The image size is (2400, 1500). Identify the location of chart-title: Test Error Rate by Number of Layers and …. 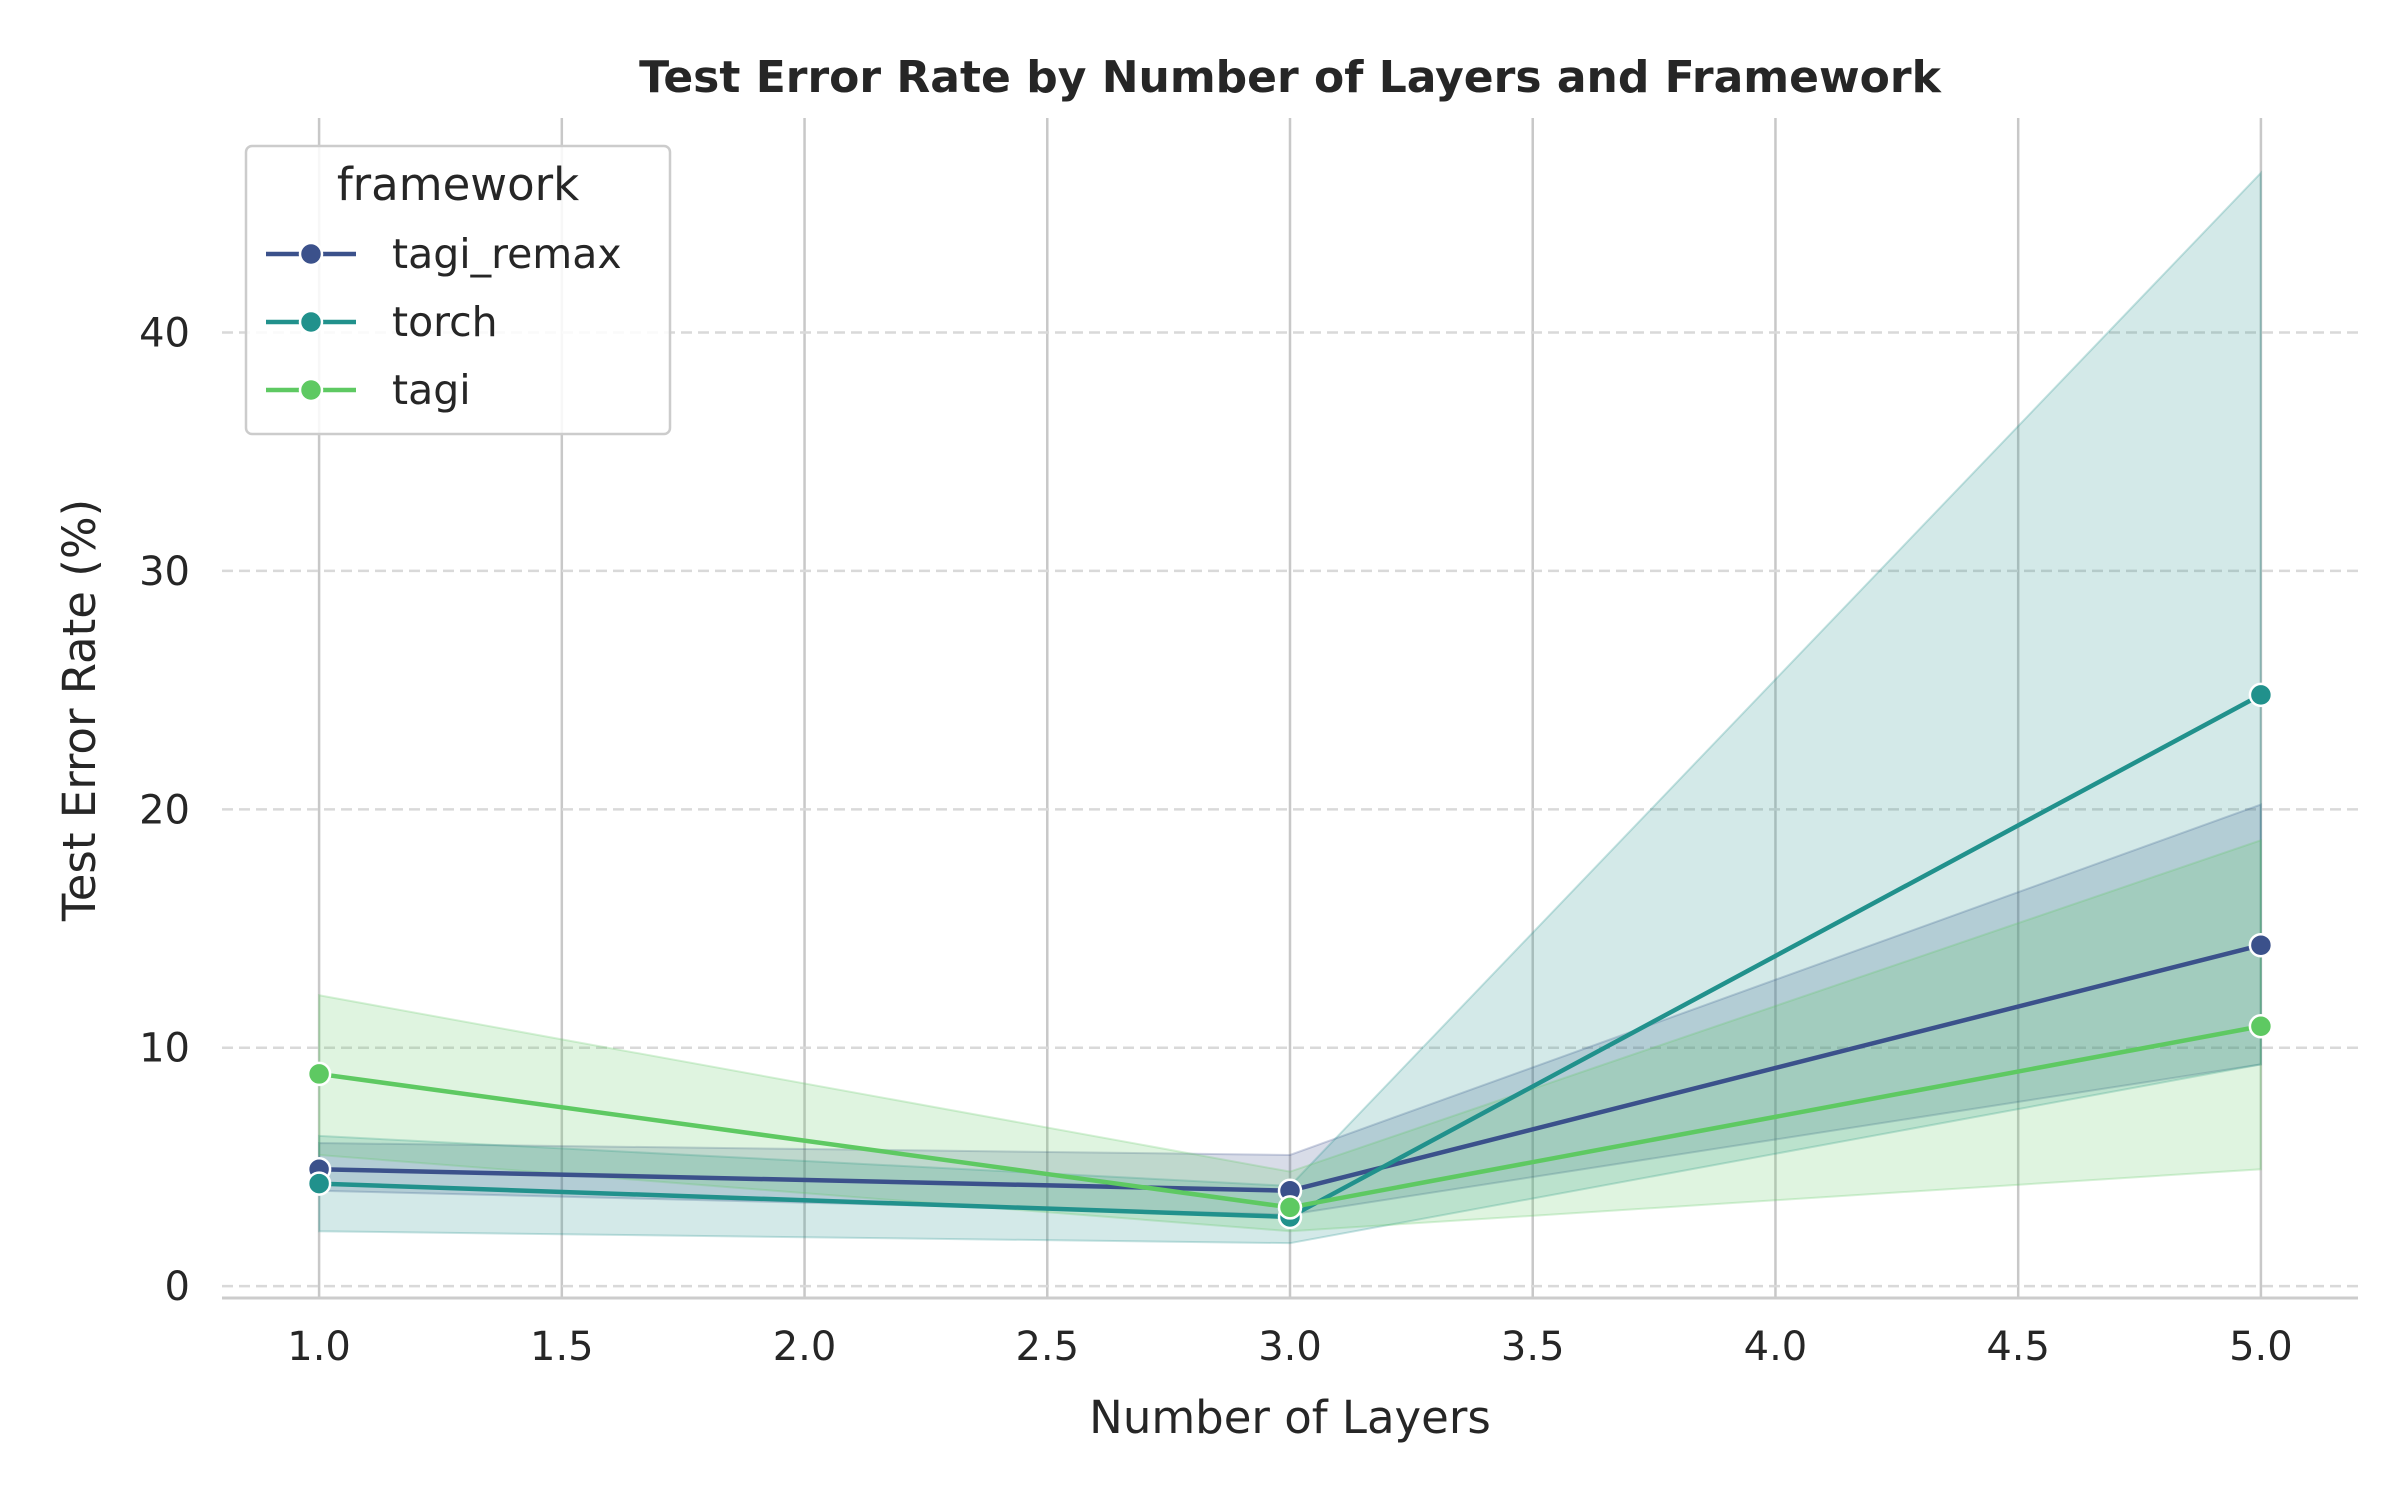
(1290, 77).